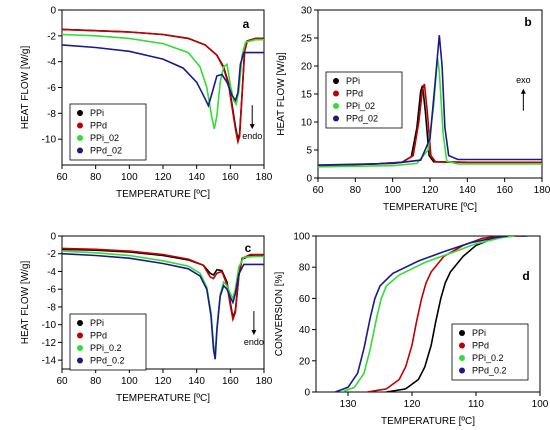 This screenshot has height=430, width=550. I want to click on series-line-ppi, so click(163, 284).